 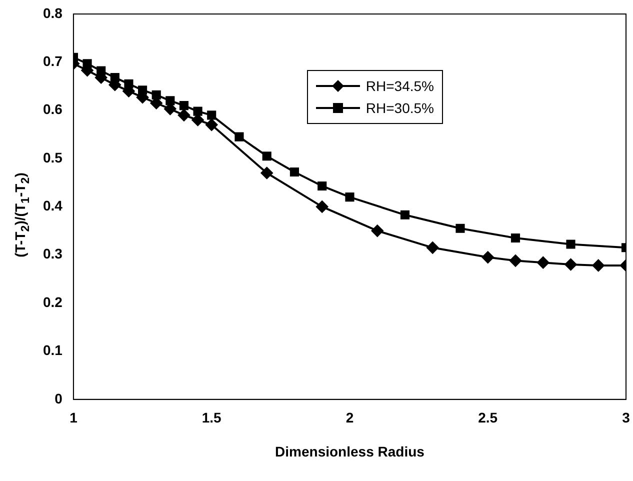 I want to click on x-tick-label: 1, so click(x=74, y=418).